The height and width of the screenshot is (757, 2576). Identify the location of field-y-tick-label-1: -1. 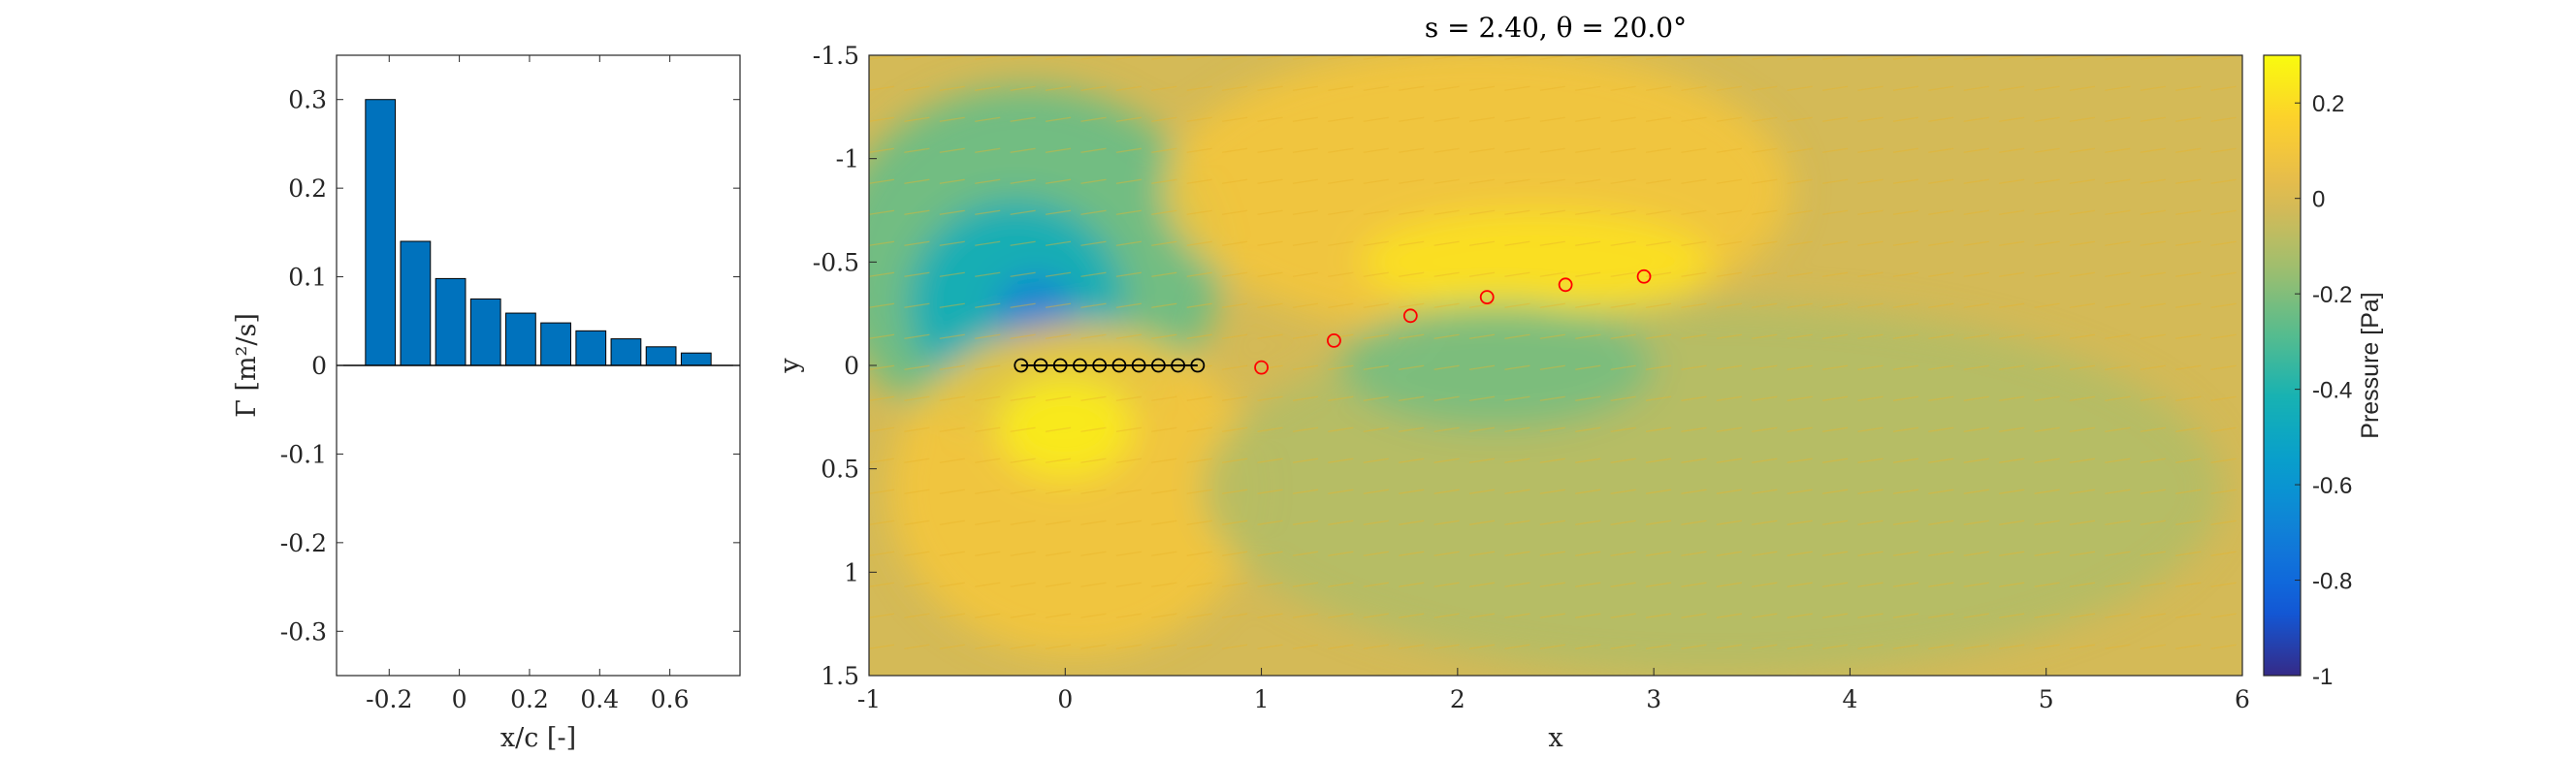
(847, 159).